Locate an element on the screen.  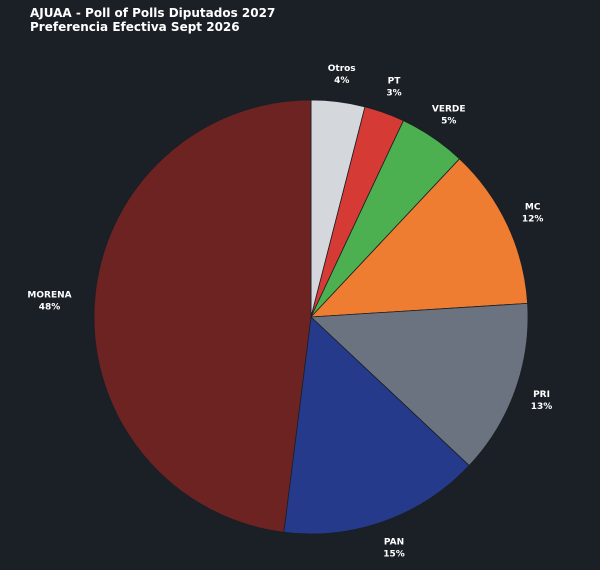
slice-label: PT is located at coordinates (395, 81).